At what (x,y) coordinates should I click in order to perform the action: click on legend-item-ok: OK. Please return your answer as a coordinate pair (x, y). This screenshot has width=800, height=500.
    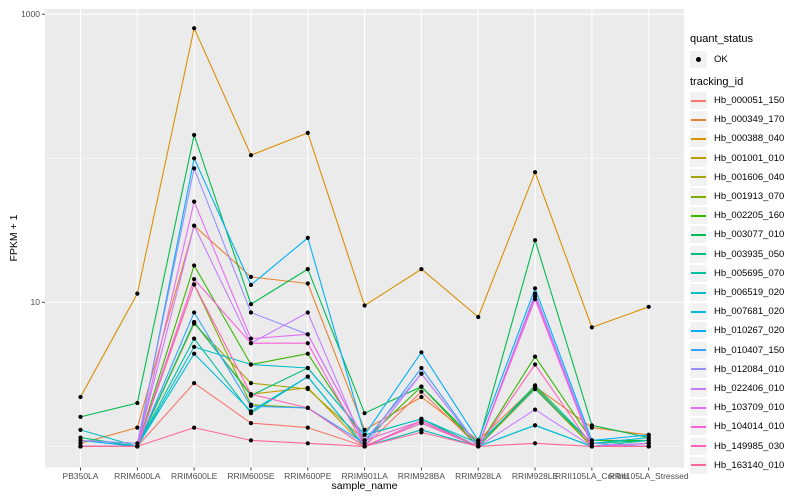
    Looking at the image, I should click on (709, 59).